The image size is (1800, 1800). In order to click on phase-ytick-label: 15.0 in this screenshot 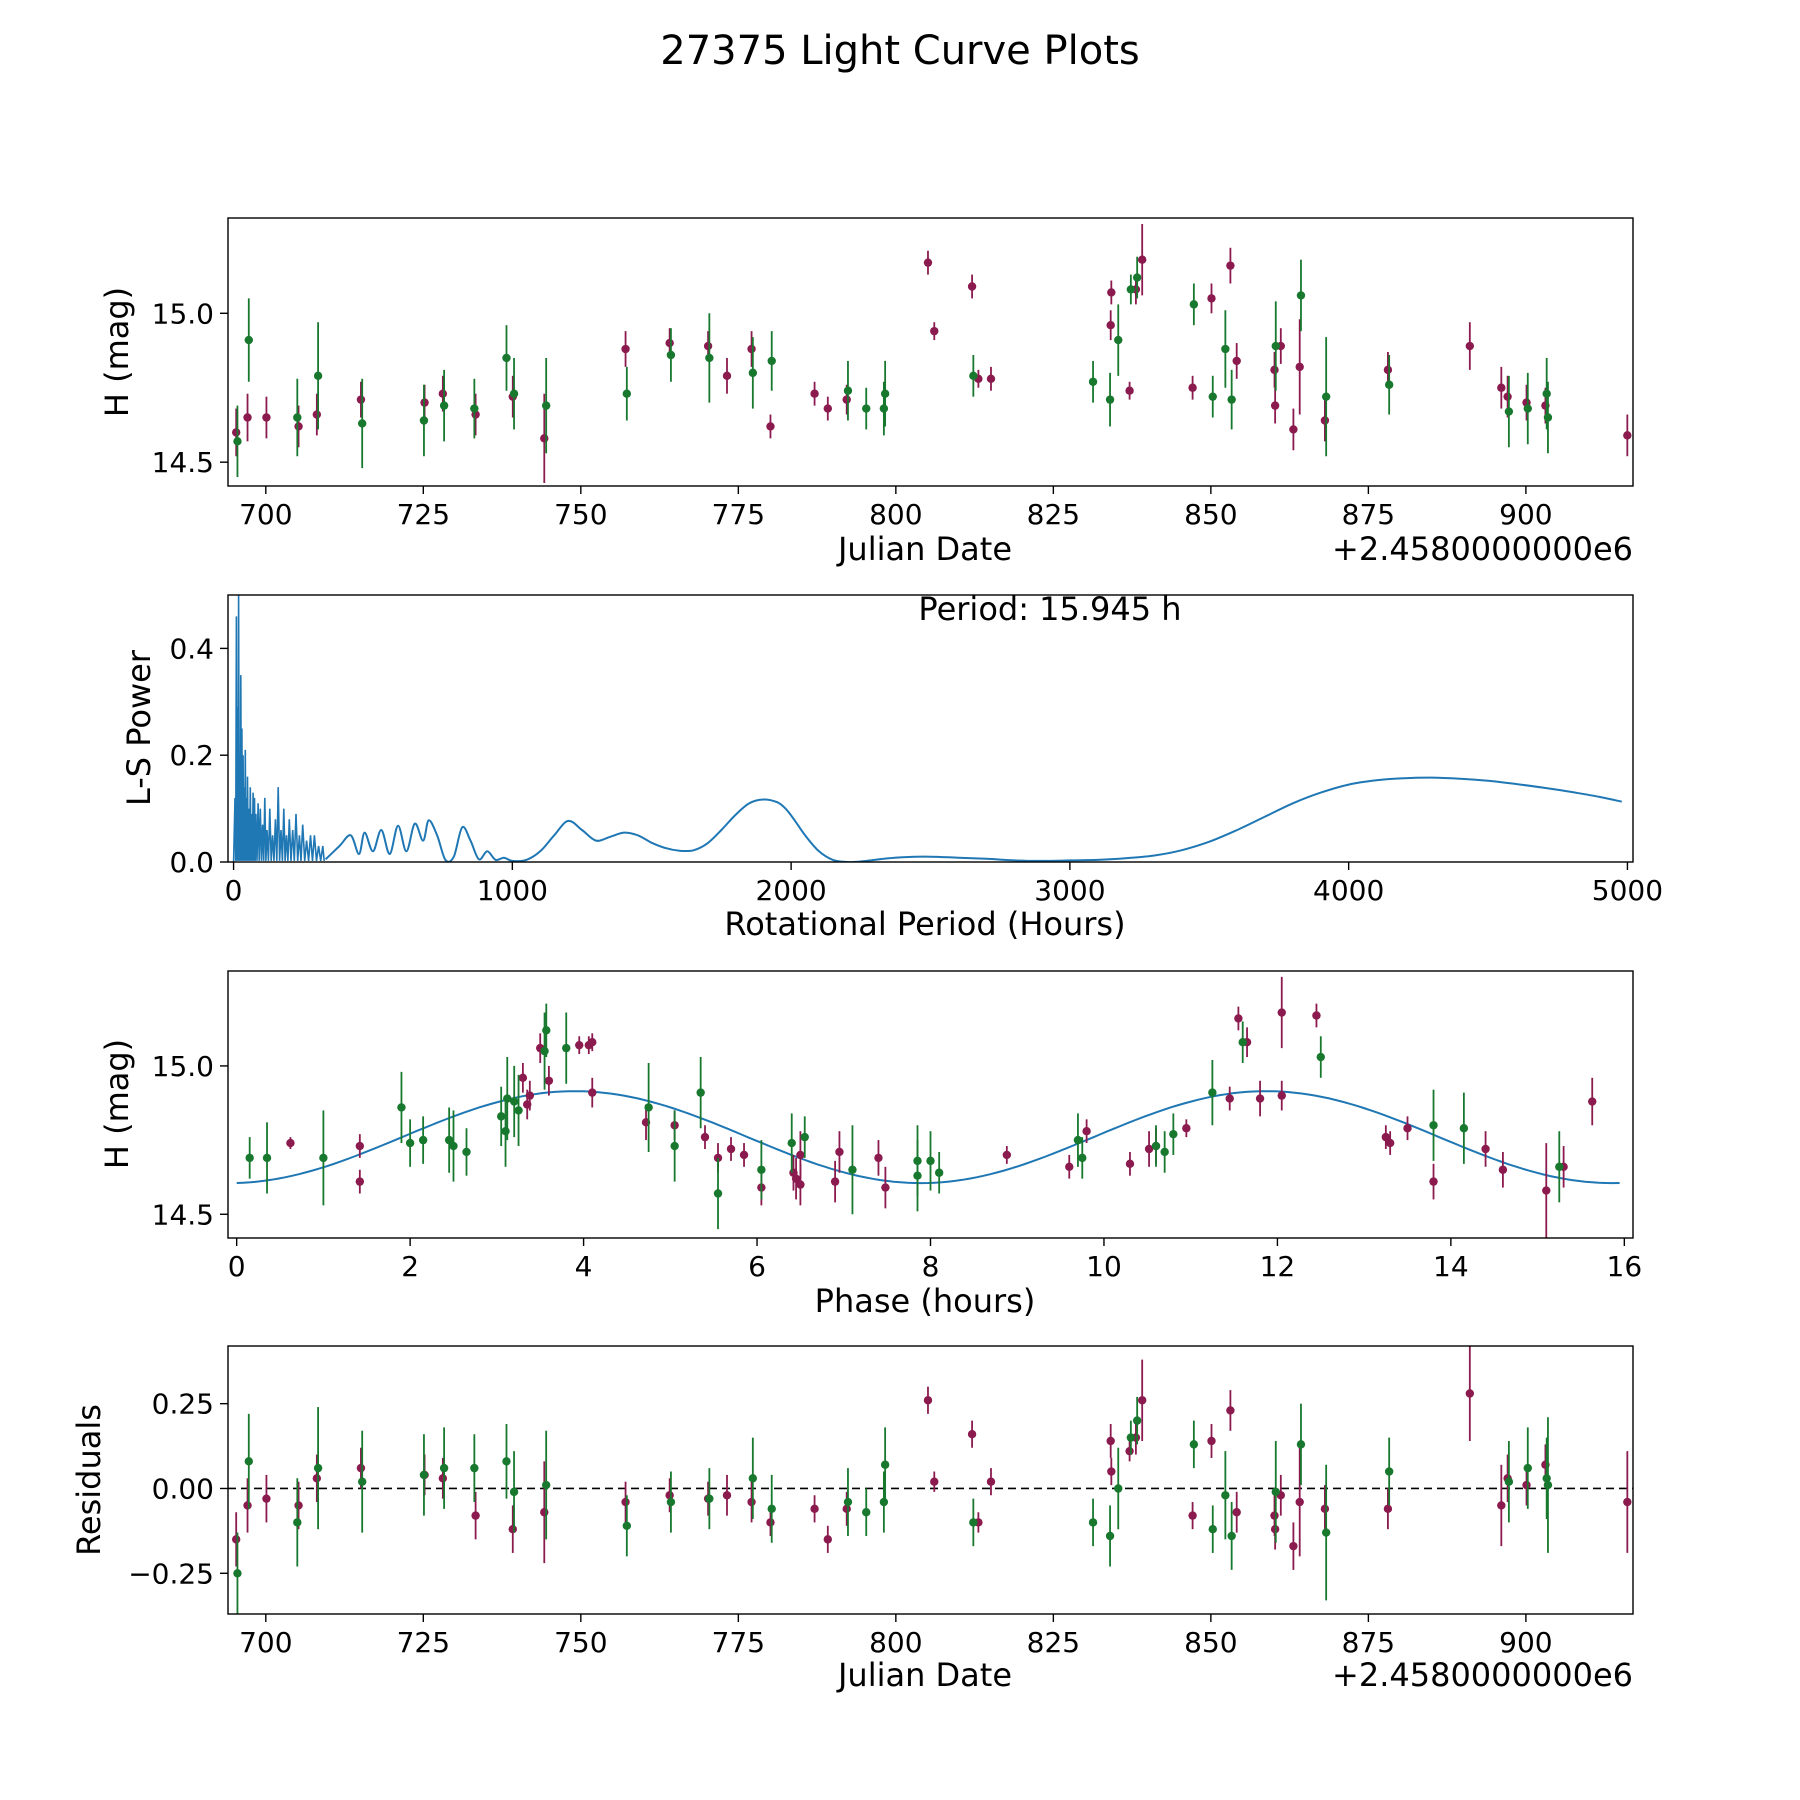, I will do `click(183, 1066)`.